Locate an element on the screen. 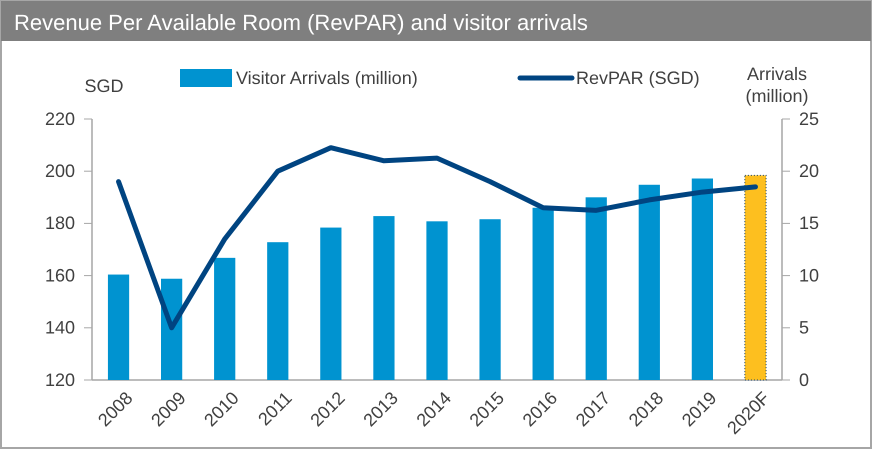 This screenshot has width=872, height=449. y-tick-label: 180 is located at coordinates (59, 223).